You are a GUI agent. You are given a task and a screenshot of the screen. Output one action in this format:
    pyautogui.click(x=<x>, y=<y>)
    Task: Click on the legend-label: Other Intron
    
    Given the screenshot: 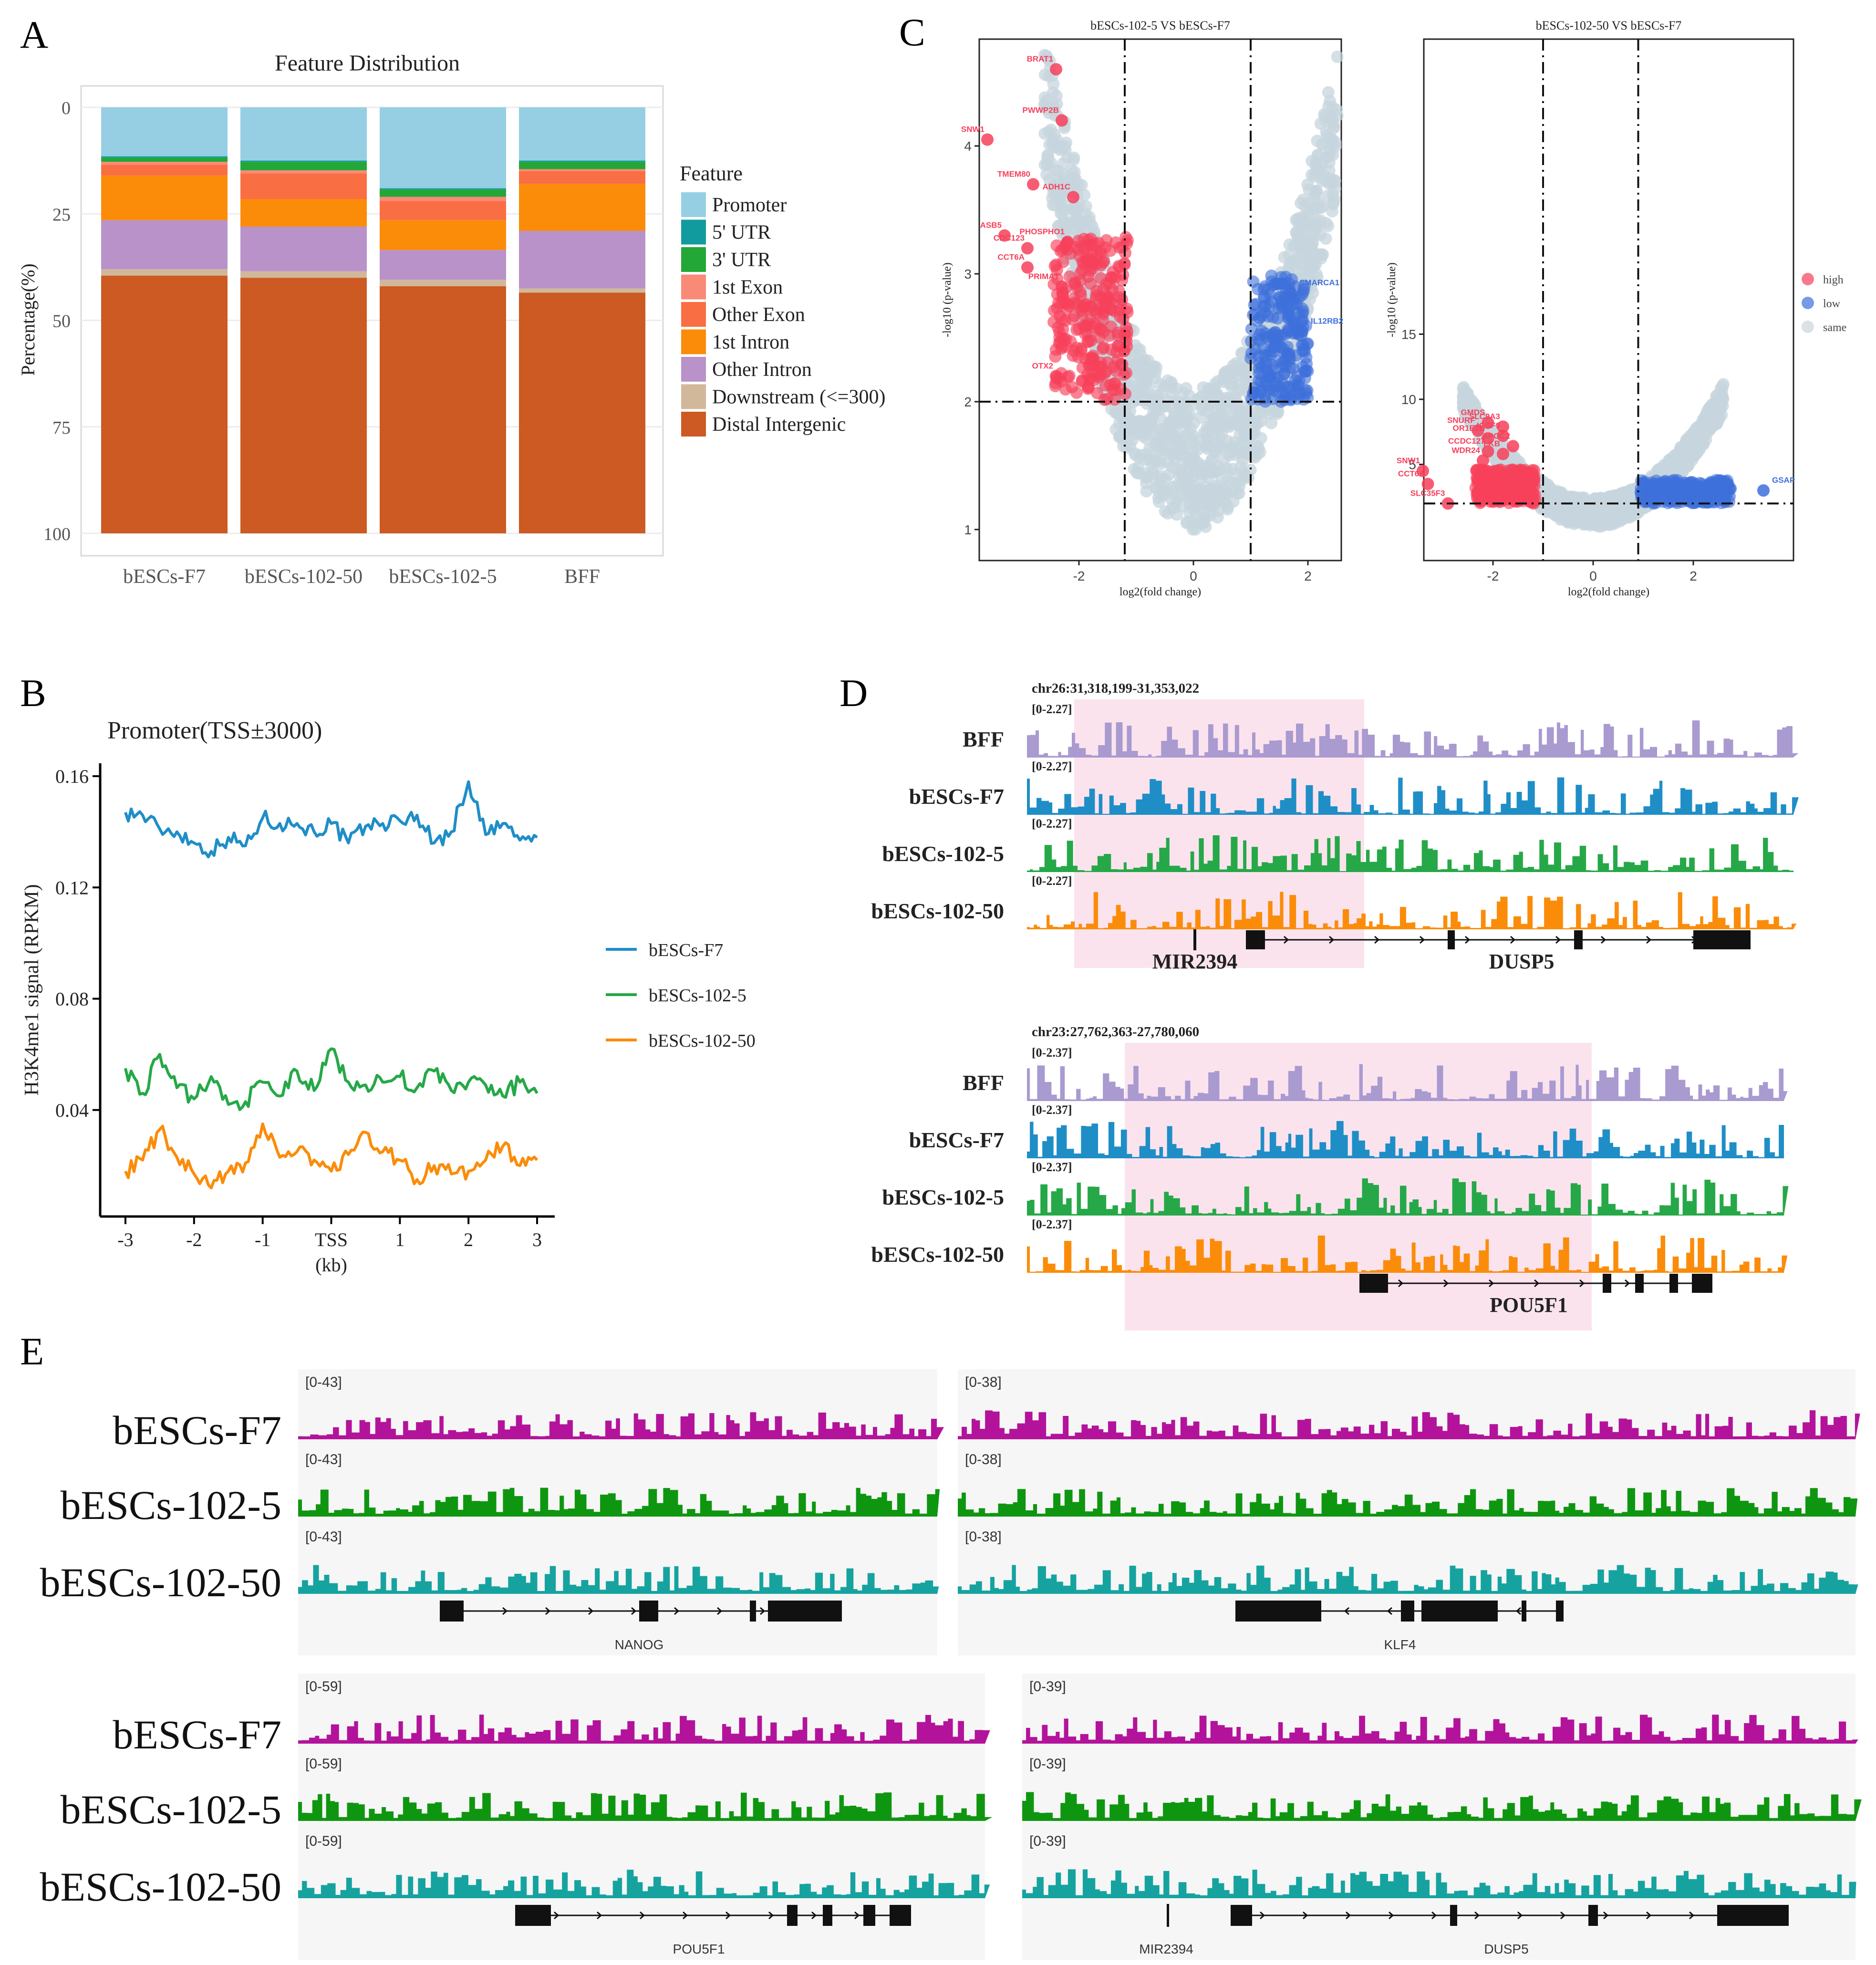 What is the action you would take?
    pyautogui.click(x=762, y=370)
    